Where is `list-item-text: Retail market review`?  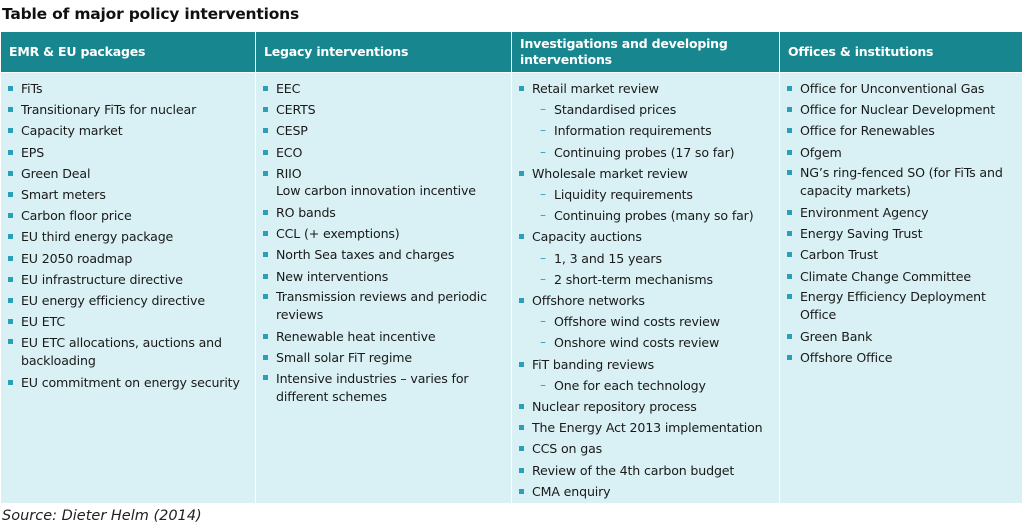 list-item-text: Retail market review is located at coordinates (595, 88).